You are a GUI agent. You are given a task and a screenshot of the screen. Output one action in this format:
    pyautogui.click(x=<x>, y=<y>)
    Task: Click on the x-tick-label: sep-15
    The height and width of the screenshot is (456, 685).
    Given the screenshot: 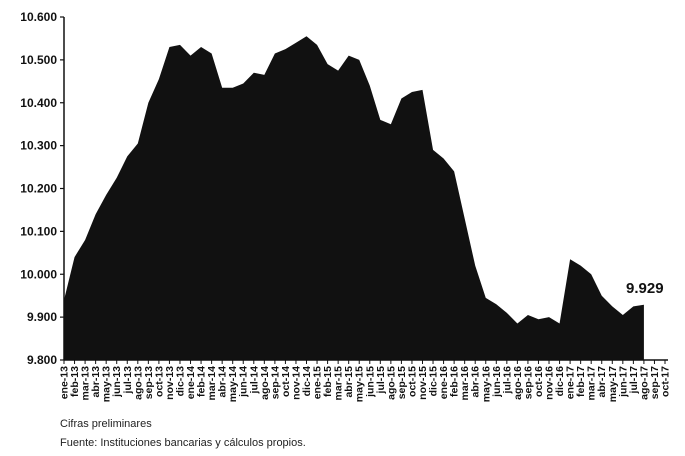 What is the action you would take?
    pyautogui.click(x=402, y=382)
    